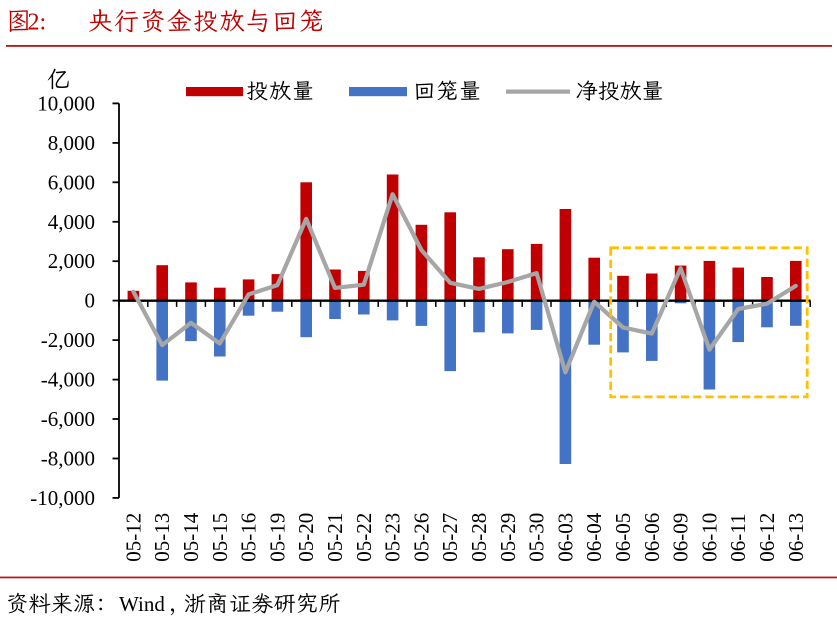 The width and height of the screenshot is (837, 630). Describe the element at coordinates (71, 143) in the screenshot. I see `svg-text: 8,000` at that location.